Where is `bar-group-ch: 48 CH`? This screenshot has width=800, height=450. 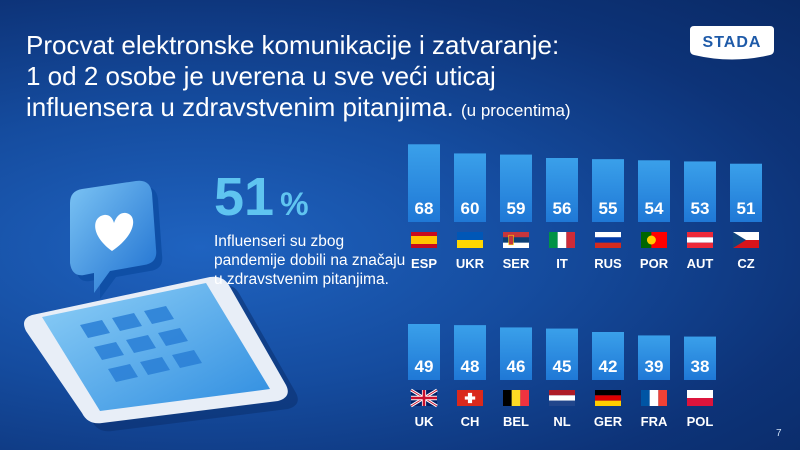 bar-group-ch: 48 CH is located at coordinates (470, 377).